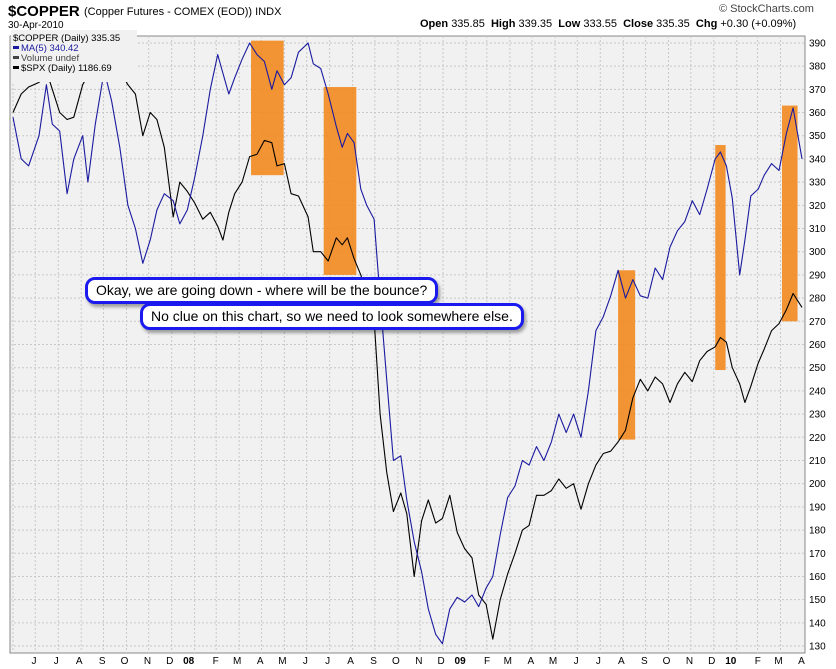 The width and height of the screenshot is (836, 669). What do you see at coordinates (50, 48) in the screenshot?
I see `legend-entry: MA(5) 340.42` at bounding box center [50, 48].